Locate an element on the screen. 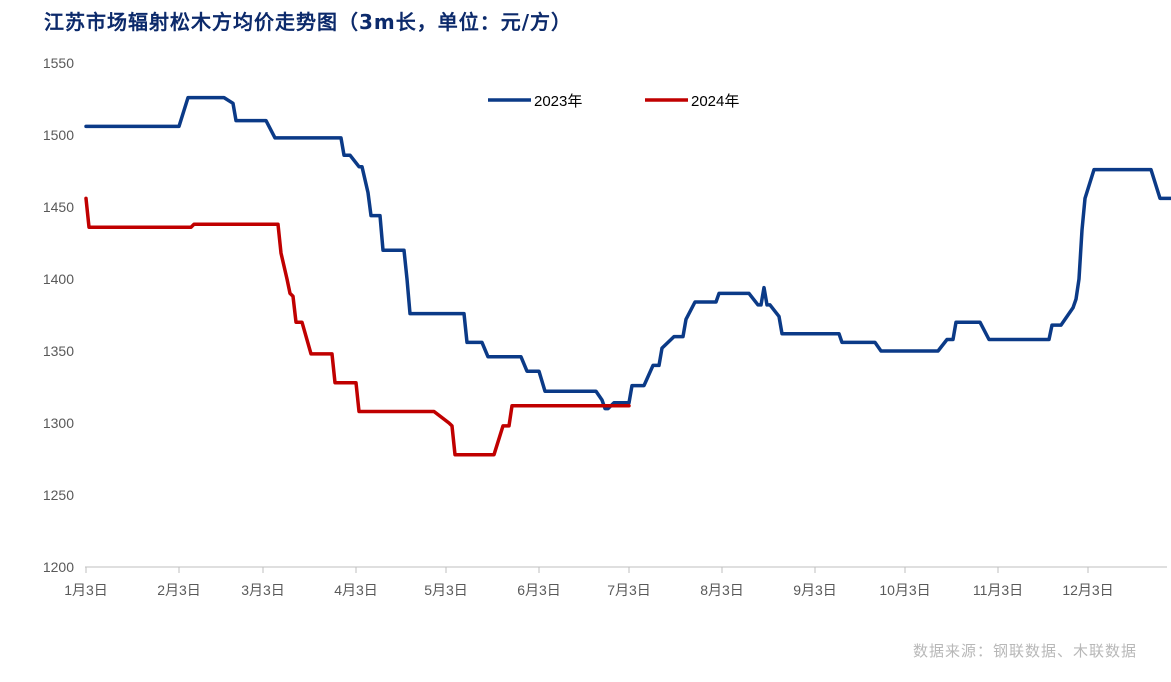 This screenshot has width=1171, height=682. y-tick-label: 1500 is located at coordinates (58, 135).